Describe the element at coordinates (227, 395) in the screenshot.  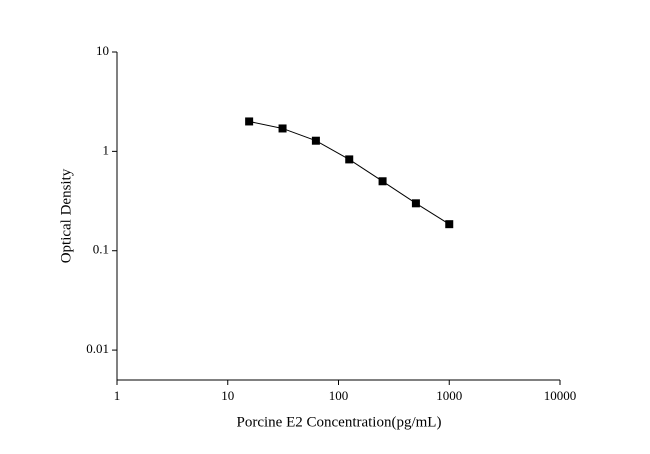
I see `x-tick-label: 10` at that location.